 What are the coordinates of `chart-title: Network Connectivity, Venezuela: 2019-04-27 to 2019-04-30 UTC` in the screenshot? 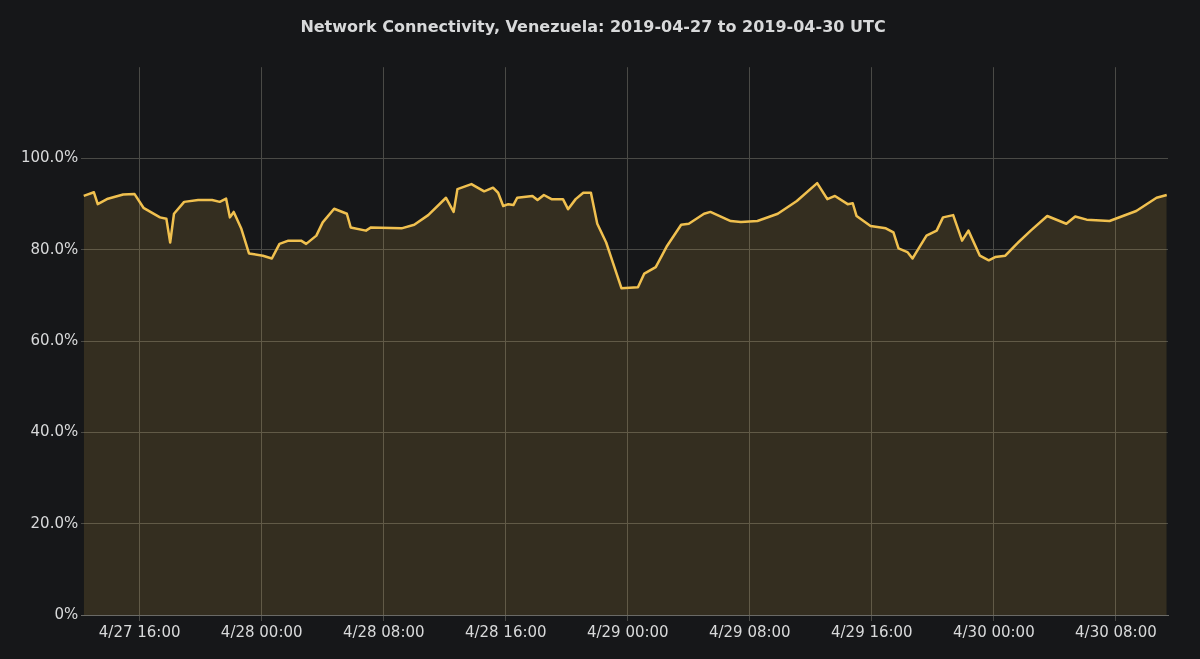 It's located at (593, 26).